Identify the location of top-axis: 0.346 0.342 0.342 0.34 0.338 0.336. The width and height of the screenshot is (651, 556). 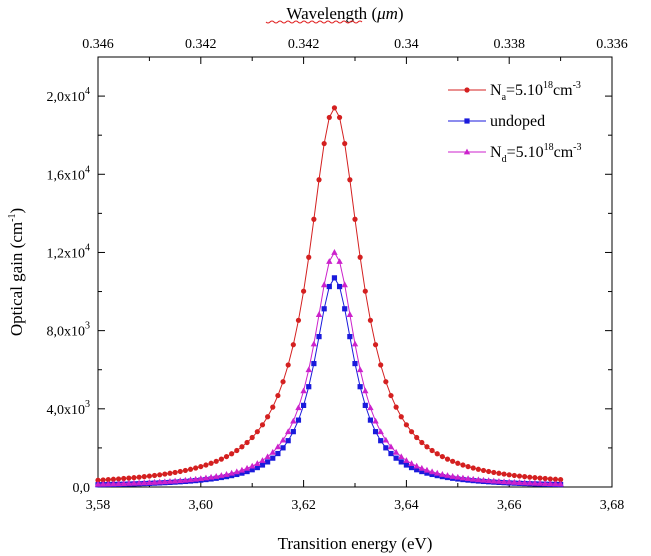
(355, 50).